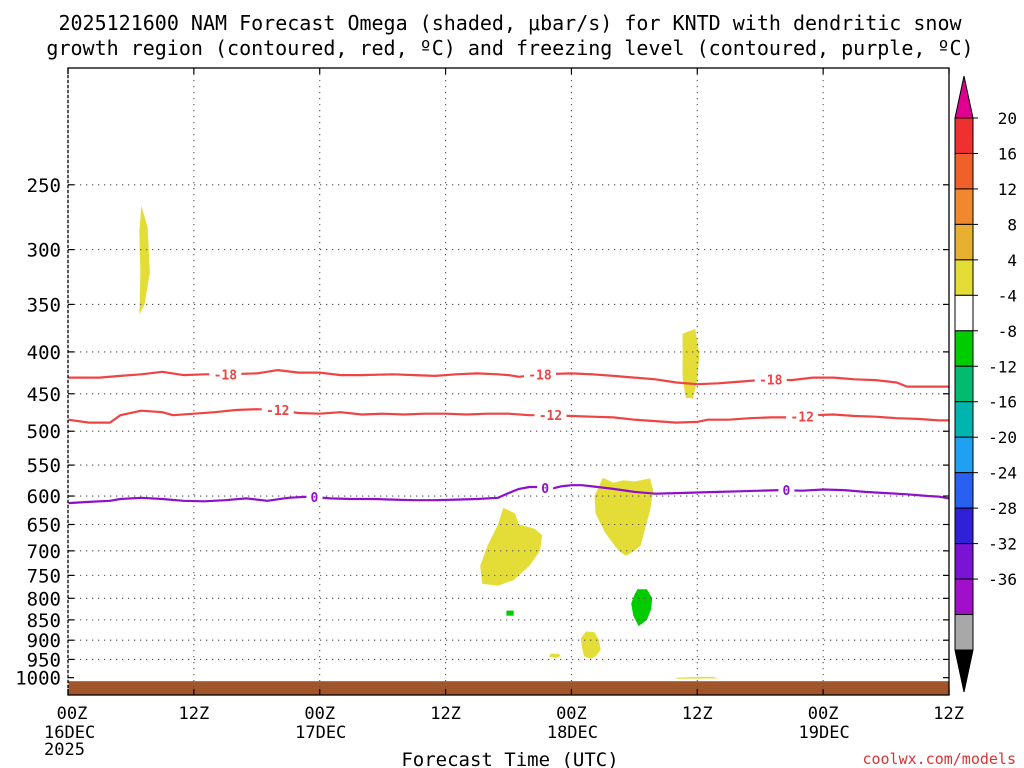 The height and width of the screenshot is (768, 1024). I want to click on y-tick-label: 750, so click(44, 576).